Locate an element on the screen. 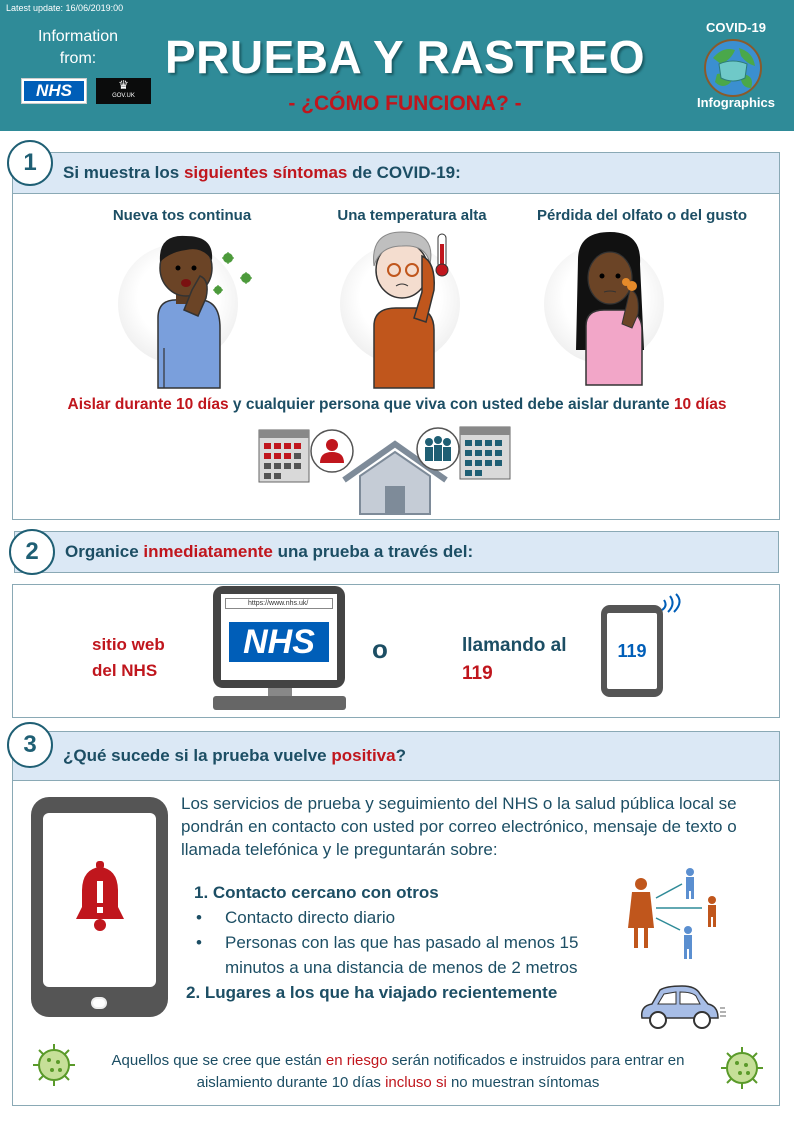  last-update: Latest update: 16/06/2019:00 is located at coordinates (65, 8).